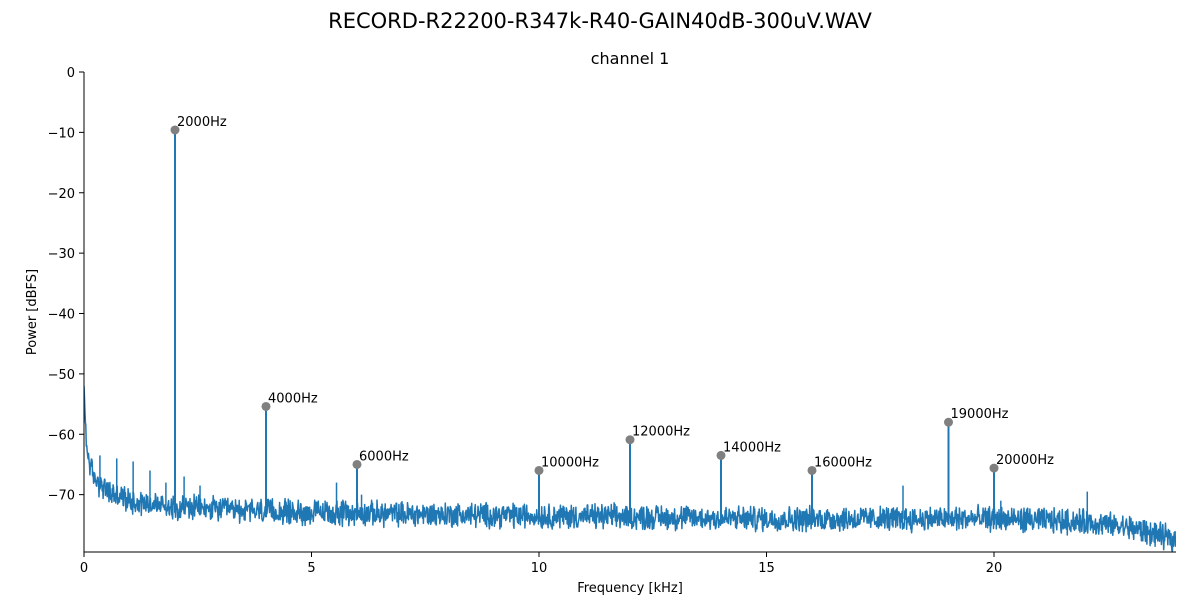 This screenshot has height=600, width=1200. What do you see at coordinates (752, 447) in the screenshot?
I see `peak-label: 14000Hz` at bounding box center [752, 447].